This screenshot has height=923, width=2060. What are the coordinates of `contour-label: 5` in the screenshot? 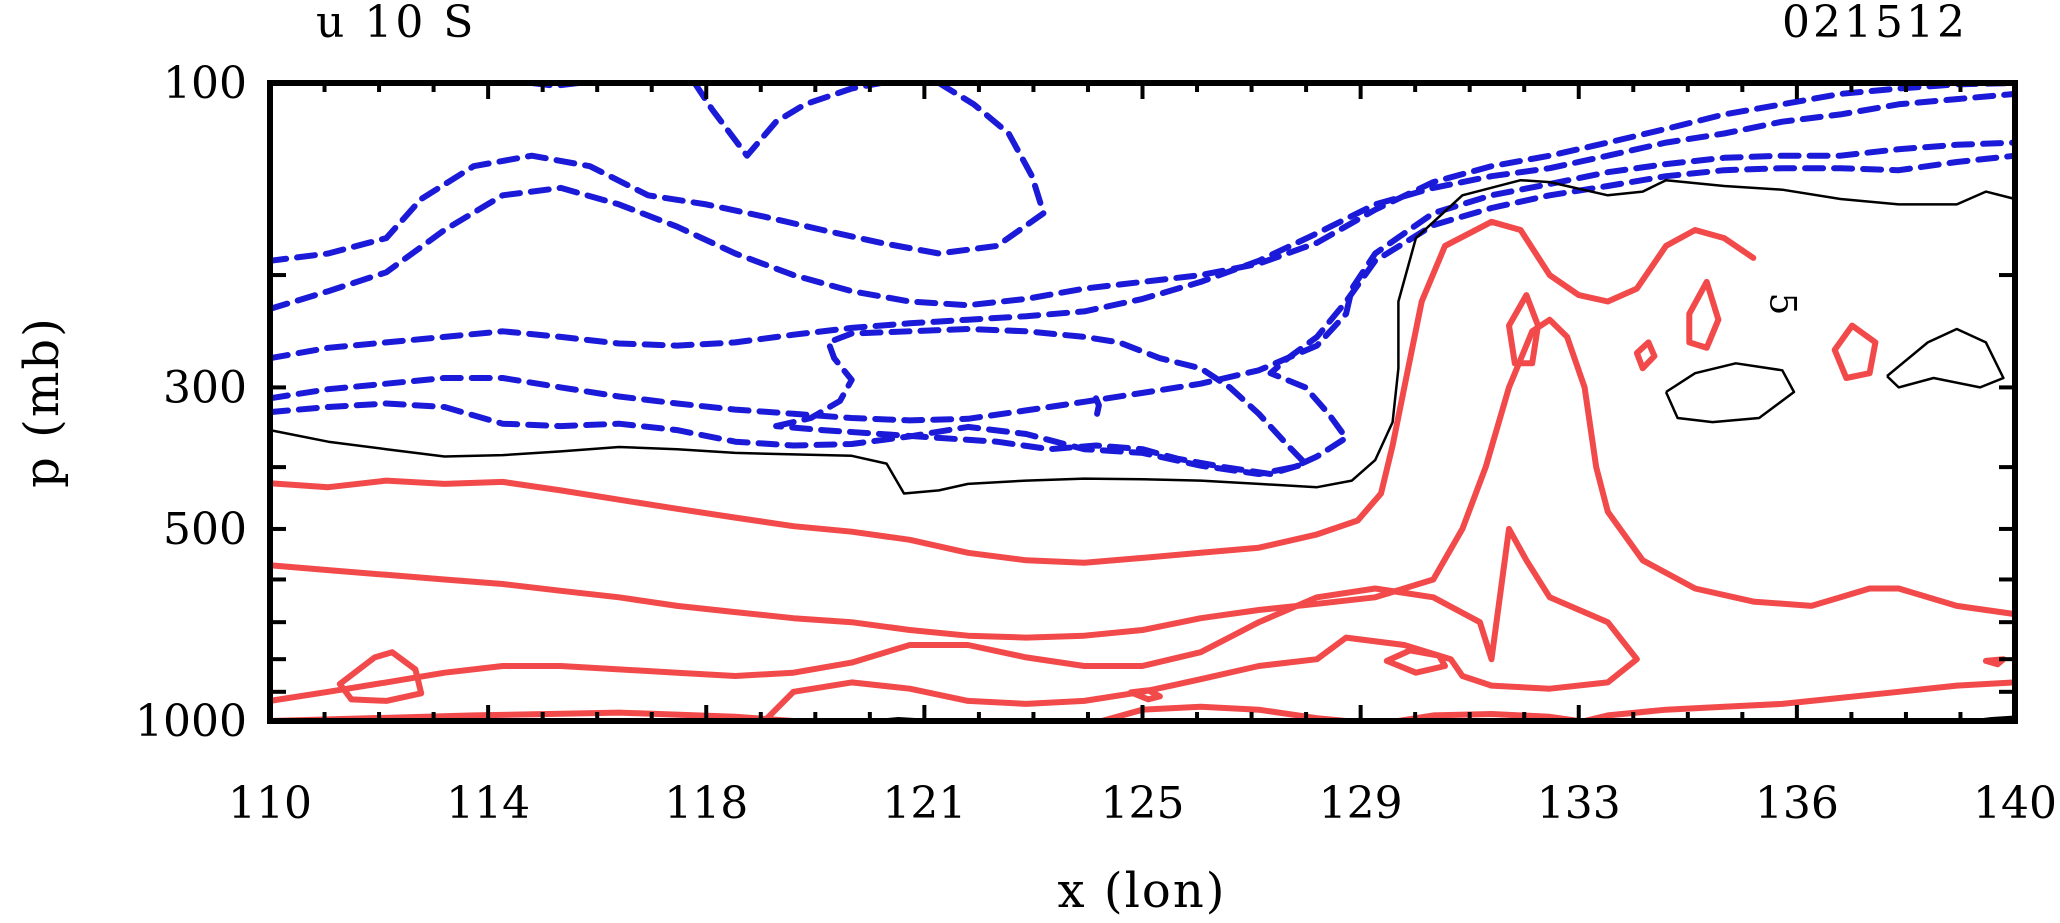 It's located at (1782, 304).